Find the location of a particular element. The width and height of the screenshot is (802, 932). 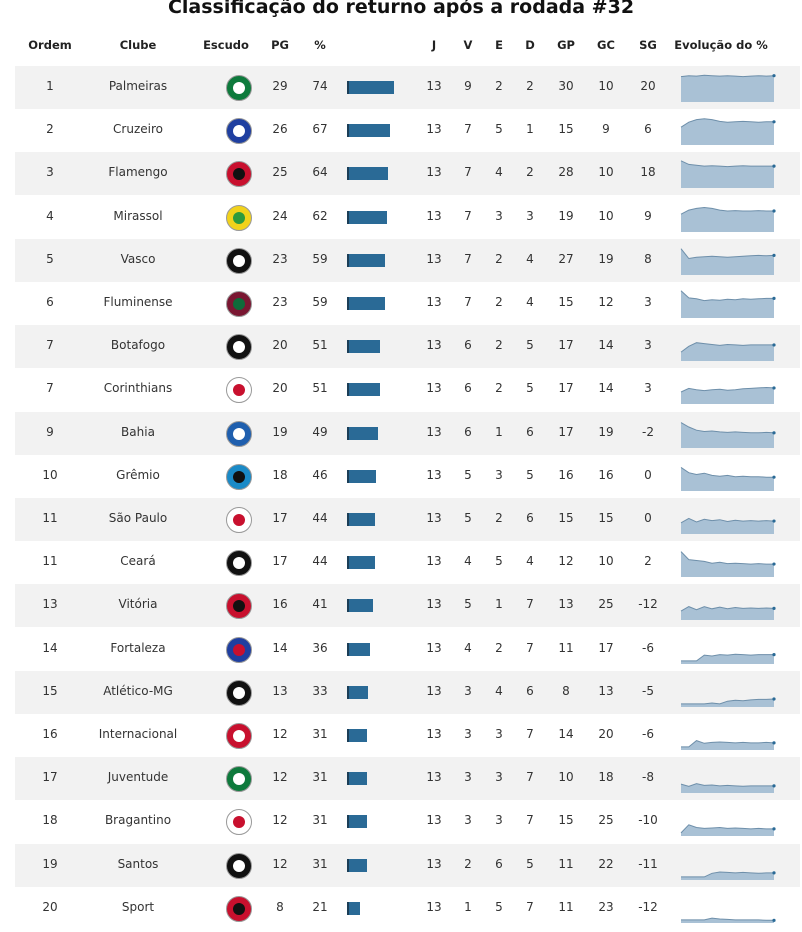

goals-for-cell: 11 is located at coordinates (566, 906).